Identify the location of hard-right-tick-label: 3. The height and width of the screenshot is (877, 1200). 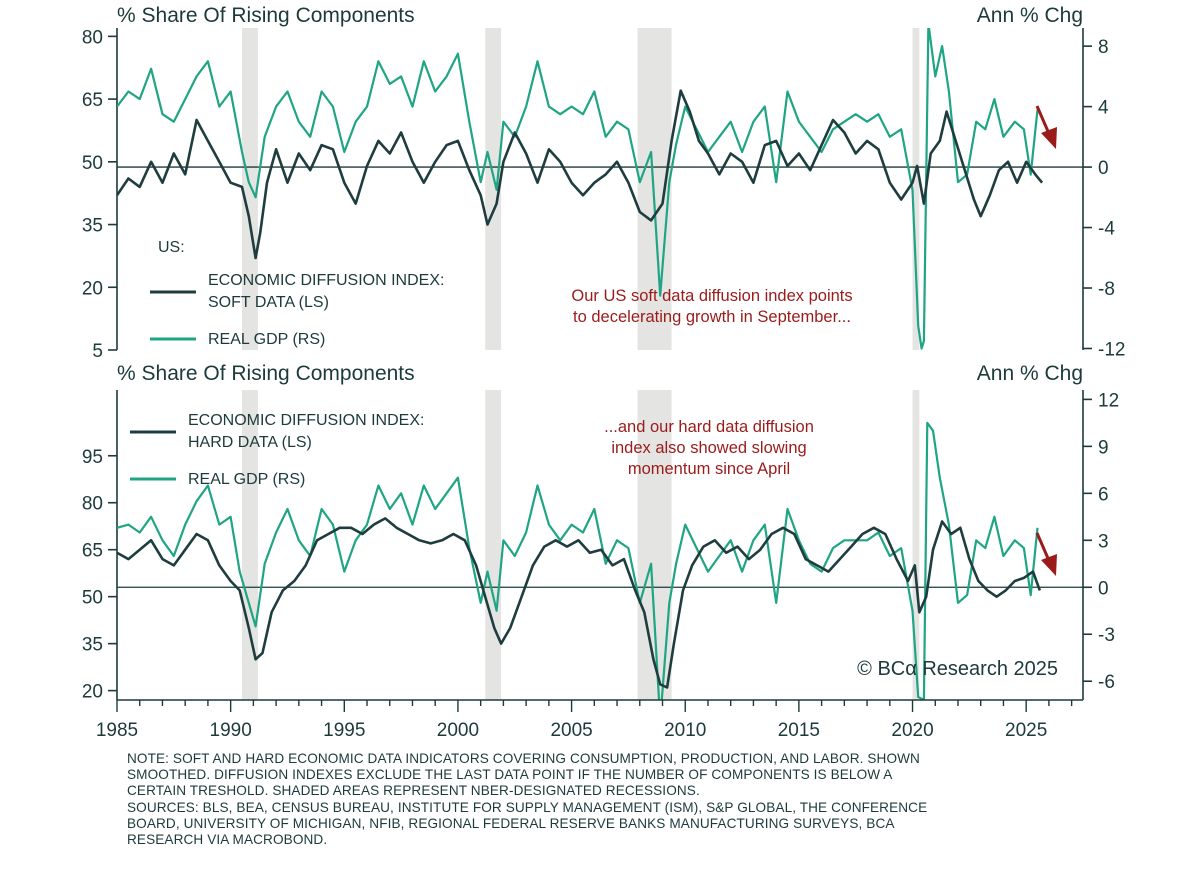
(1103, 541).